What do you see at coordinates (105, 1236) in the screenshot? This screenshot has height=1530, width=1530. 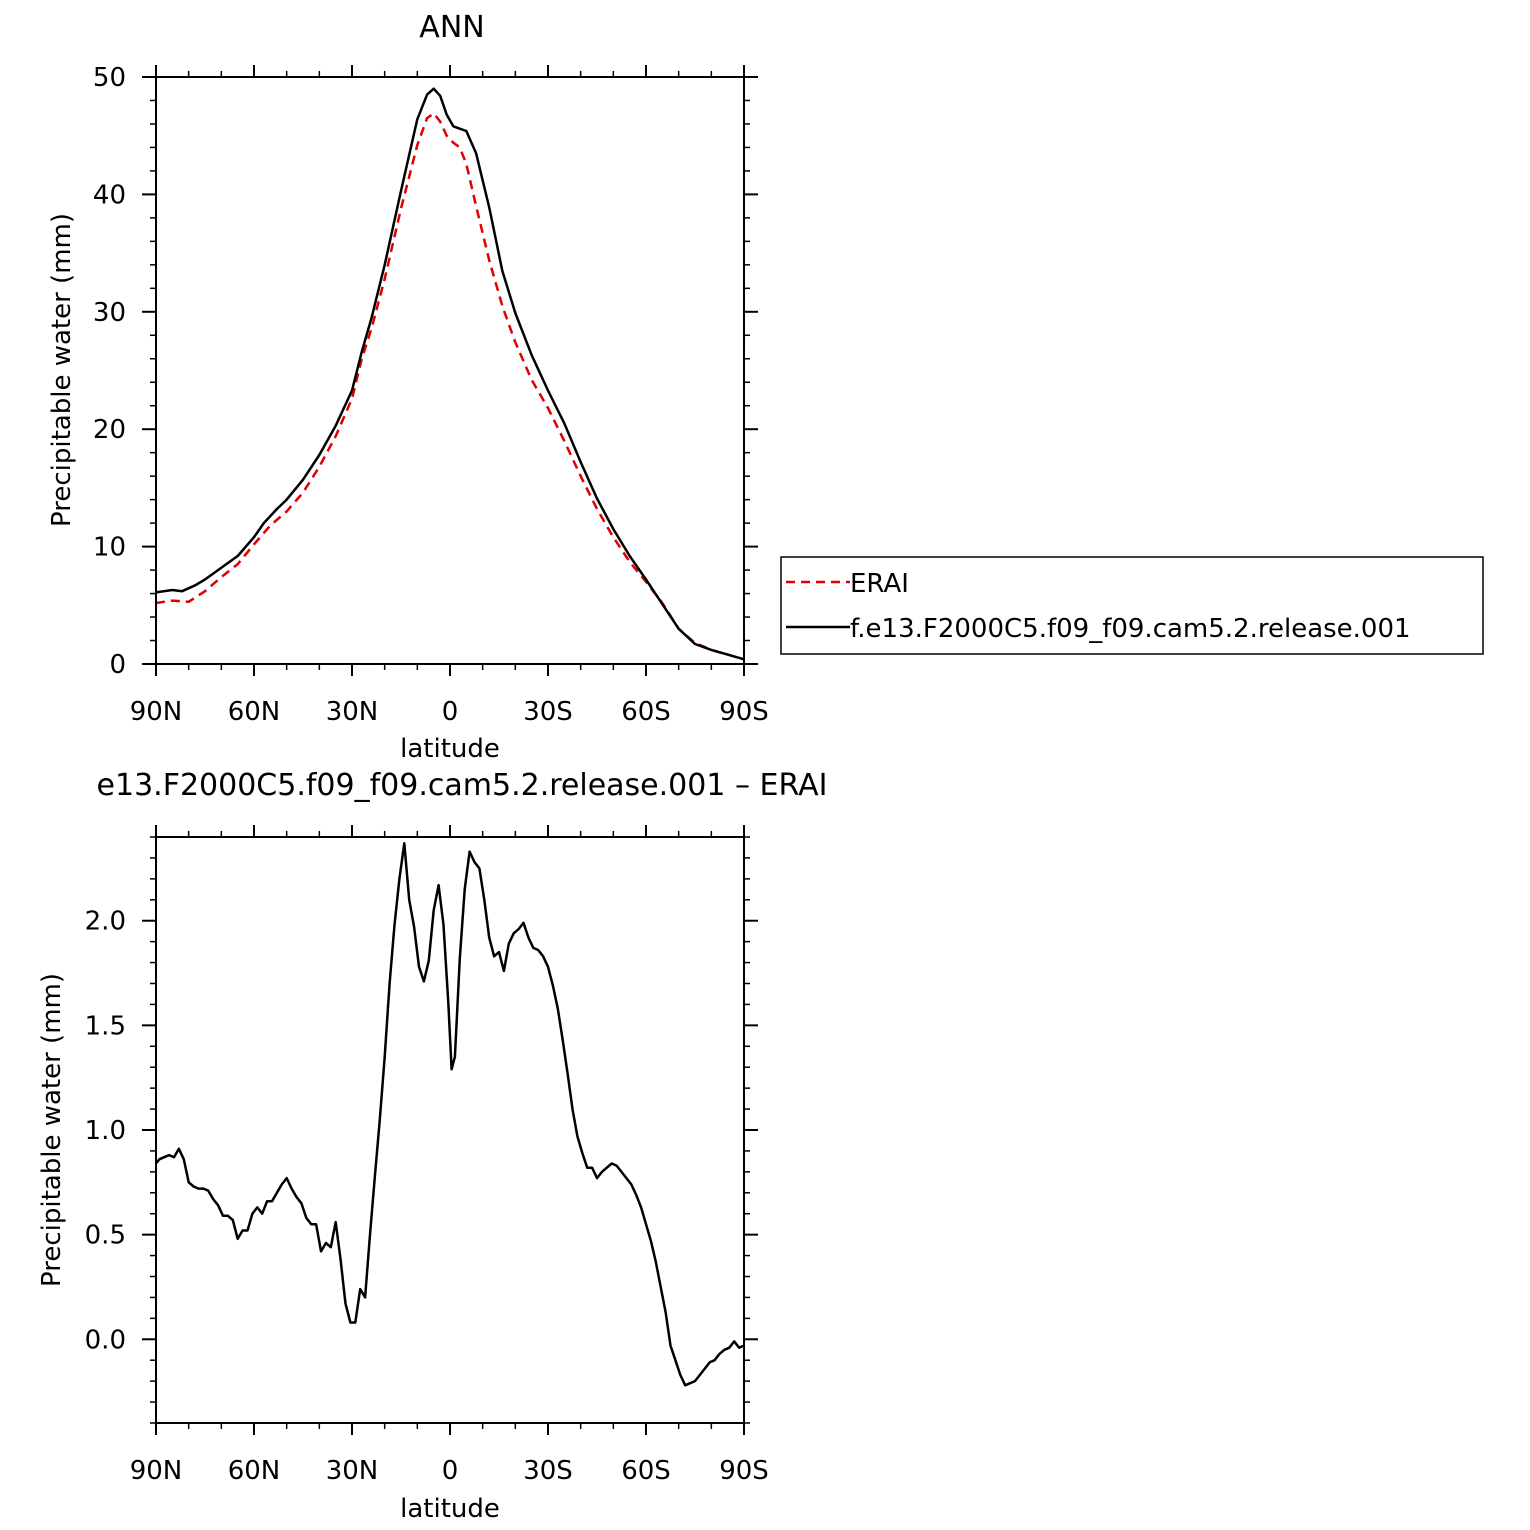 I see `y-tick-label: 0.5` at bounding box center [105, 1236].